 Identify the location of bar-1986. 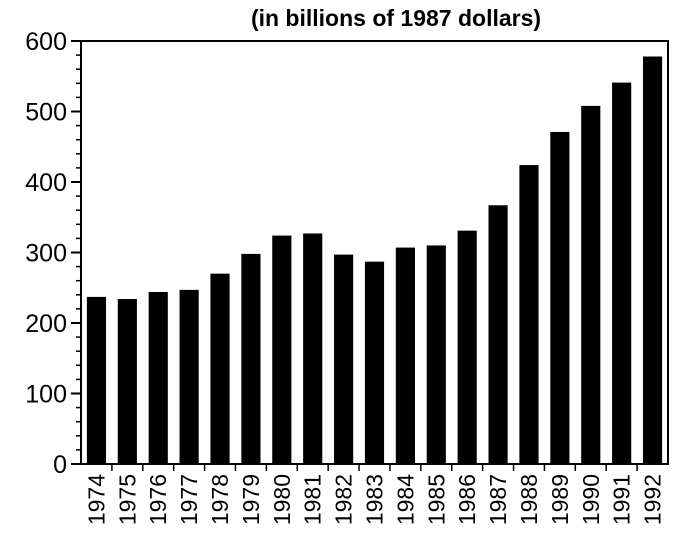
(467, 347).